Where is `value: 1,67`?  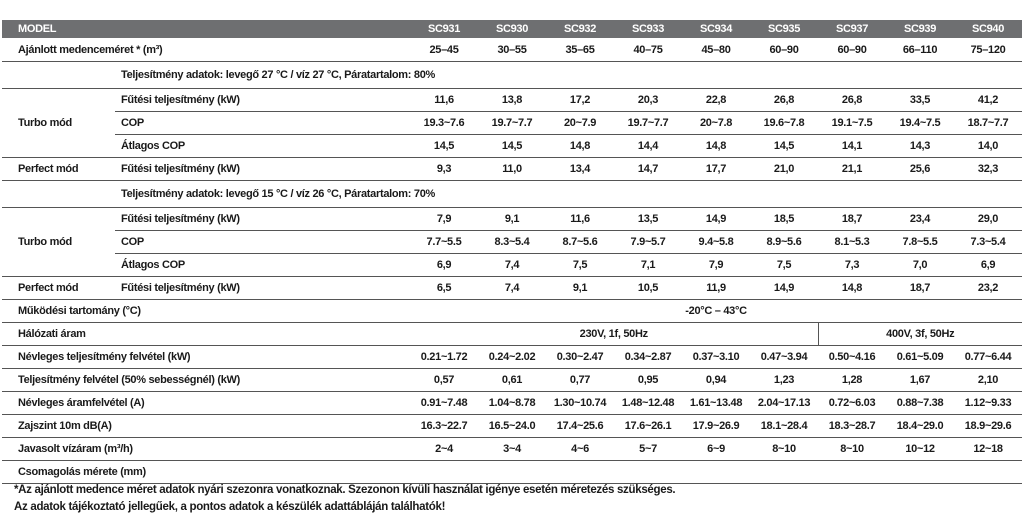 value: 1,67 is located at coordinates (920, 380).